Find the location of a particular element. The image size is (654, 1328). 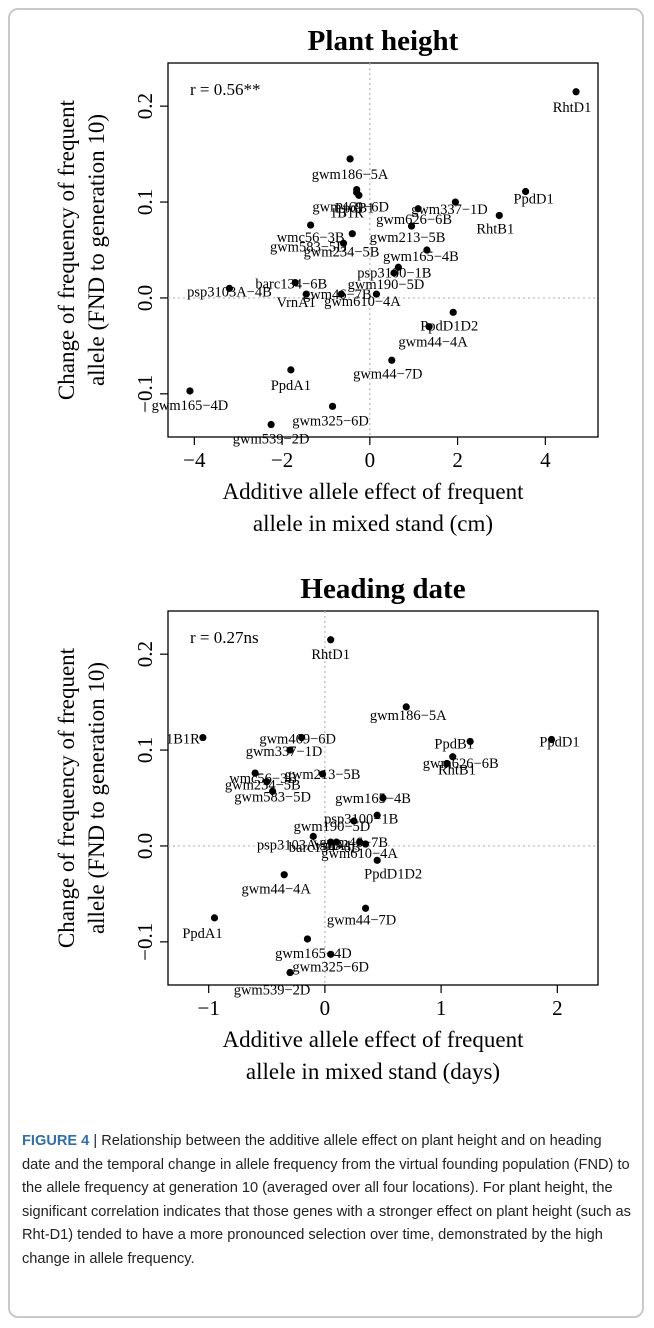

point-gwm583-5d is located at coordinates (352, 234).